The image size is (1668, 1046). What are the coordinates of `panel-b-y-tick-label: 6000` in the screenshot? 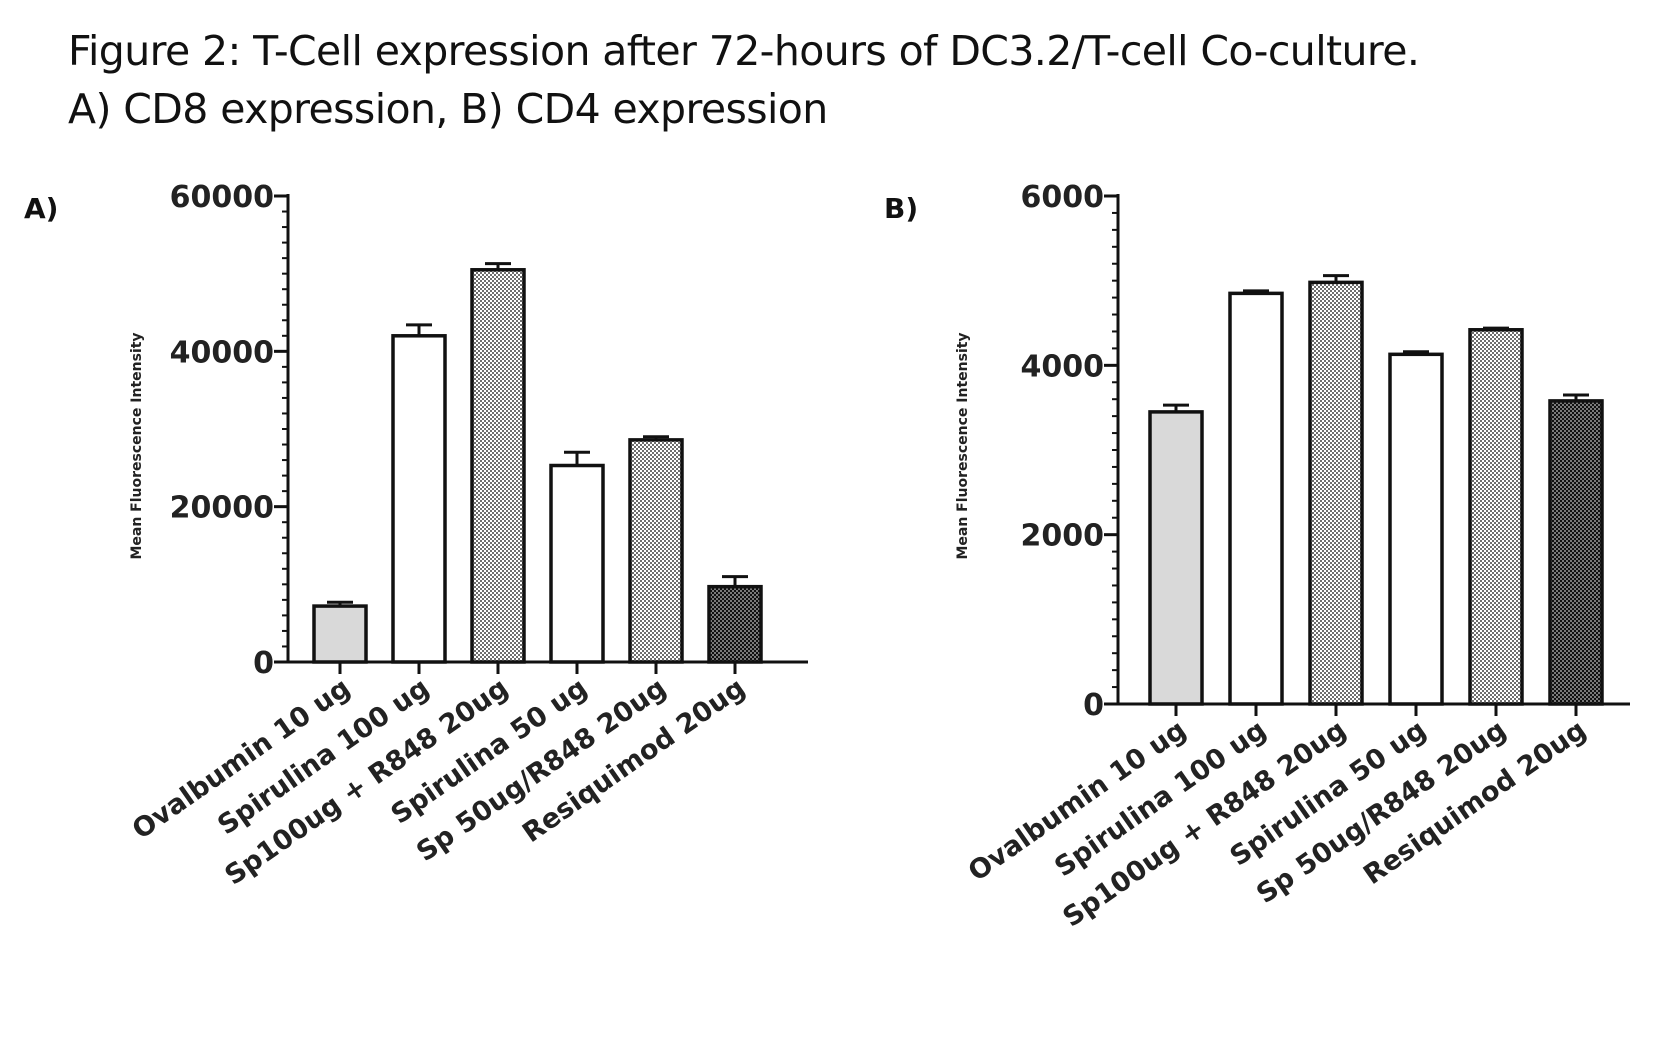 It's located at (1063, 197).